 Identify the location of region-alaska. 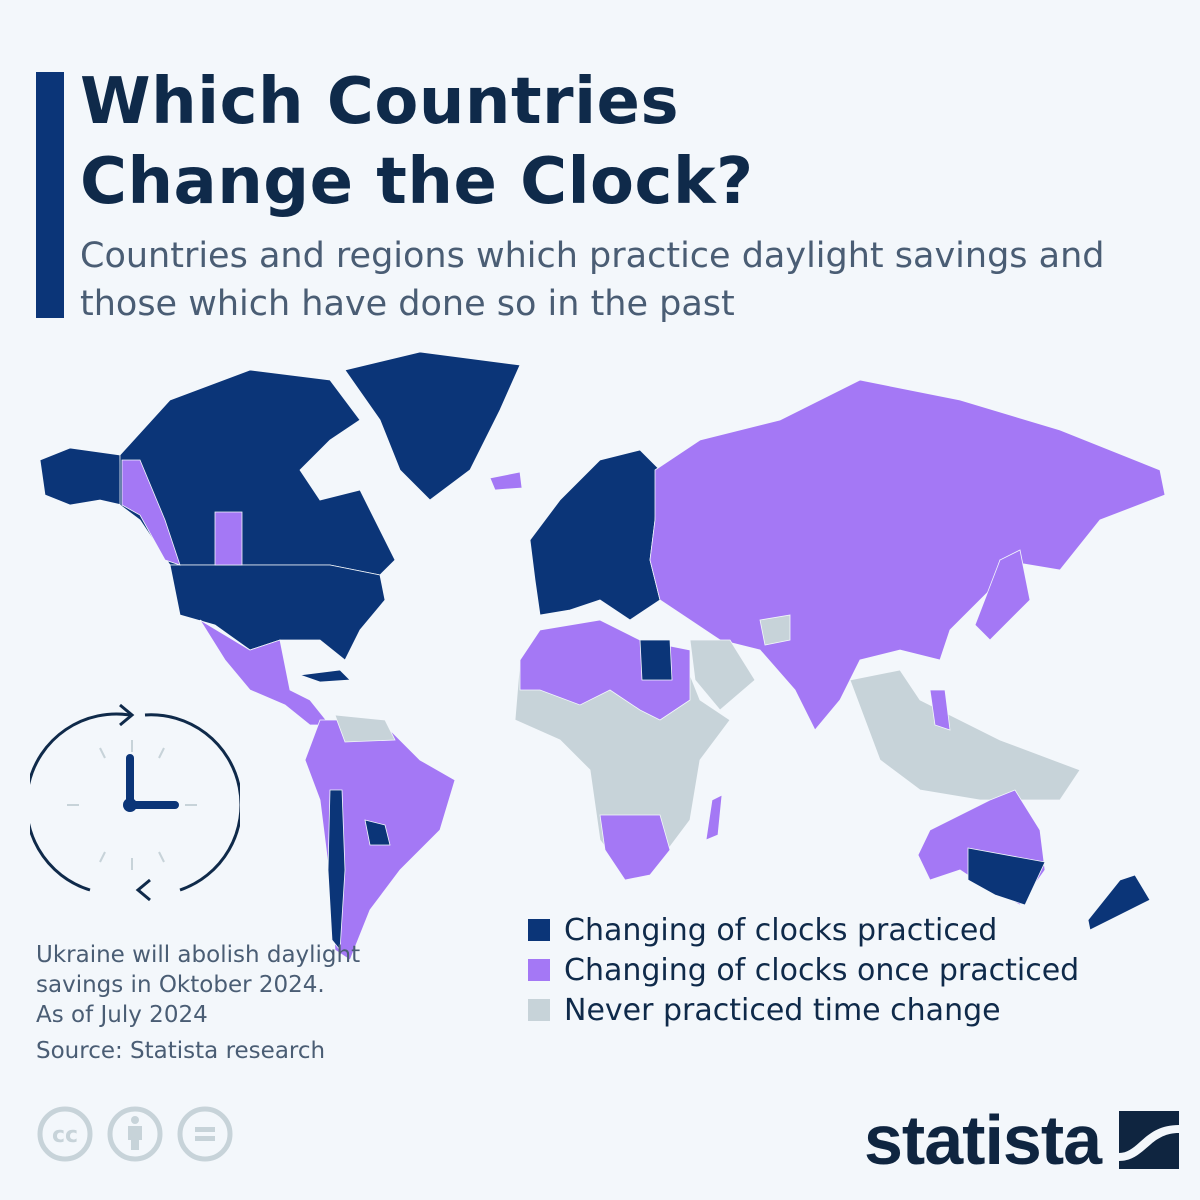
(81, 476).